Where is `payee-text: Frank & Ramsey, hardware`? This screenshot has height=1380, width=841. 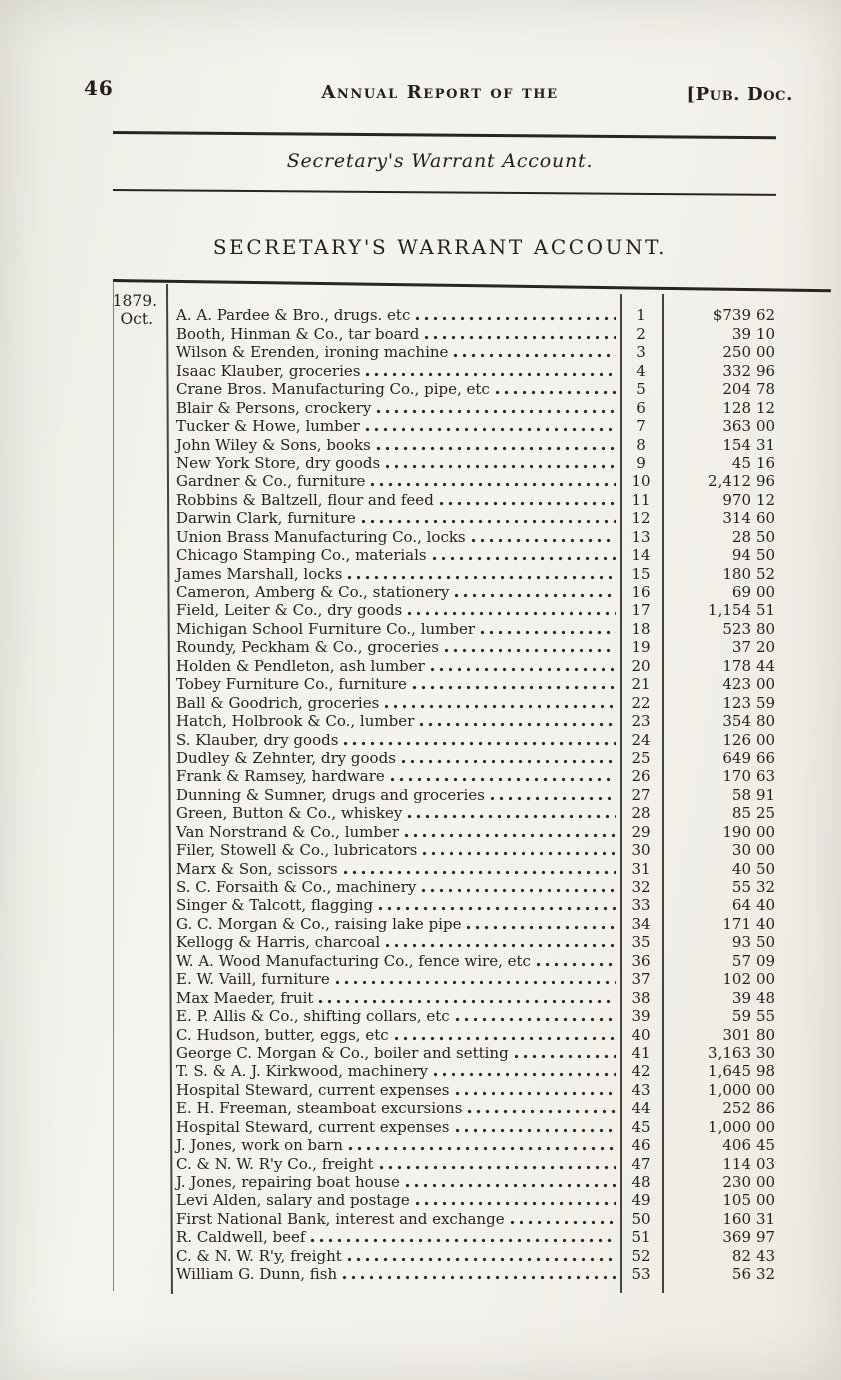 payee-text: Frank & Ramsey, hardware is located at coordinates (280, 777).